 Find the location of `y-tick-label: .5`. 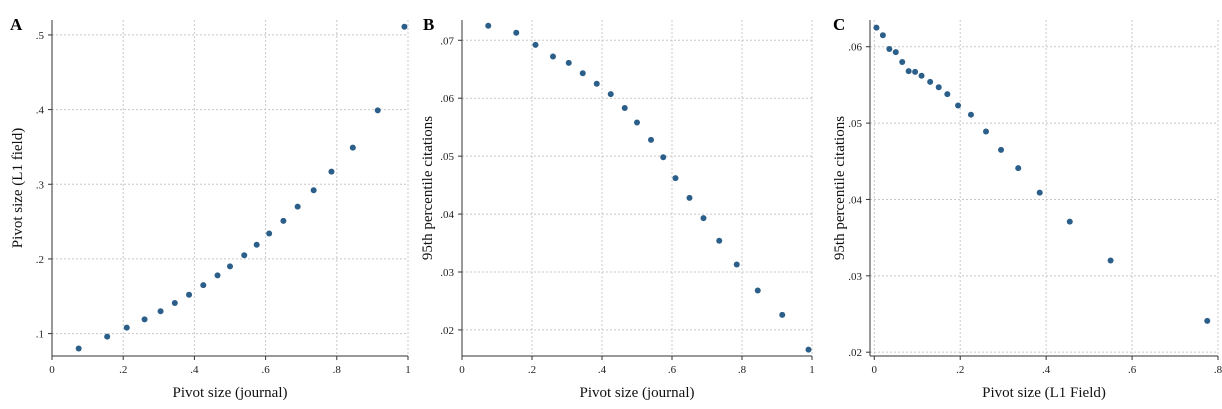

y-tick-label: .5 is located at coordinates (40, 36).